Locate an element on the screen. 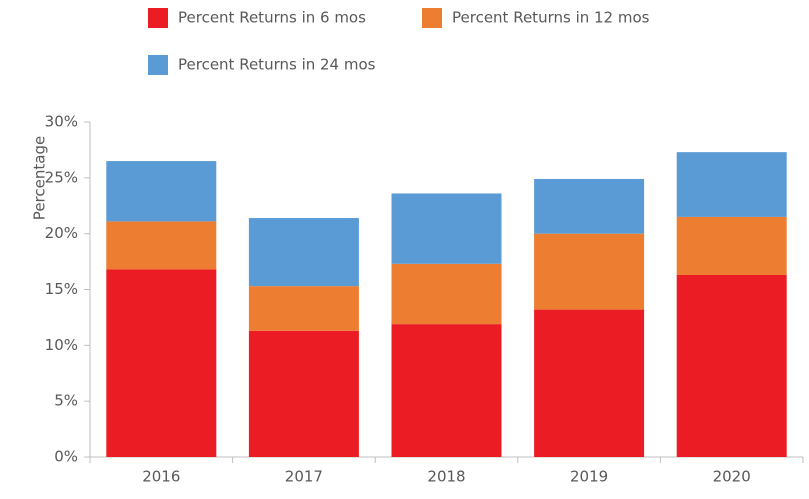  y-tick-label: 20% is located at coordinates (61, 233).